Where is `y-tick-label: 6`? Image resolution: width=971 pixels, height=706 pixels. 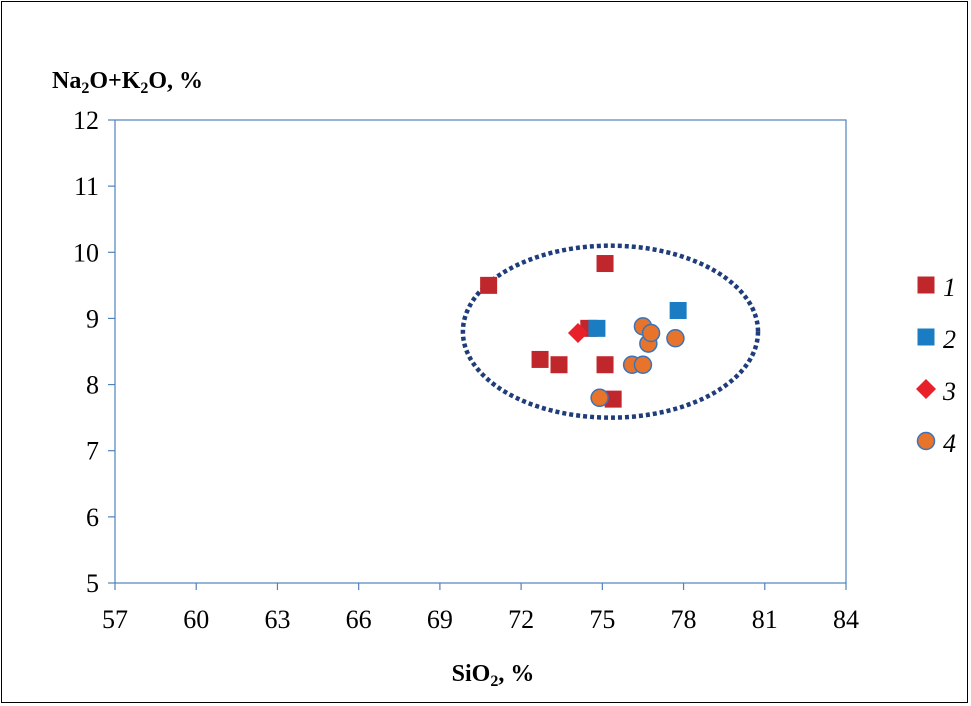 y-tick-label: 6 is located at coordinates (92, 517).